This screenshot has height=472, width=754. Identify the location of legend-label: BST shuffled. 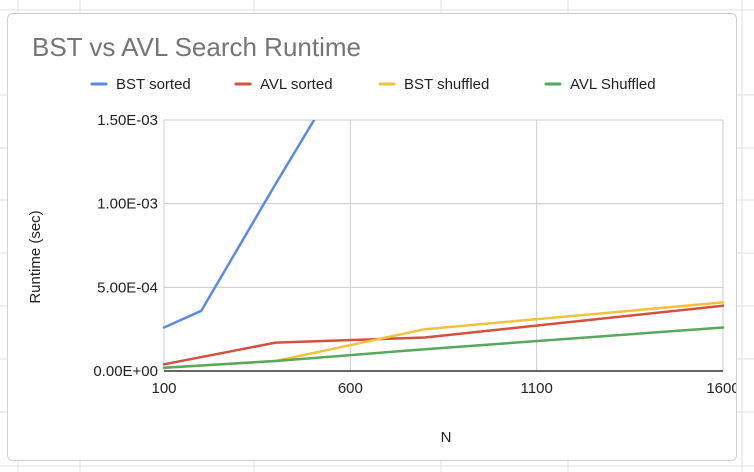
(446, 84).